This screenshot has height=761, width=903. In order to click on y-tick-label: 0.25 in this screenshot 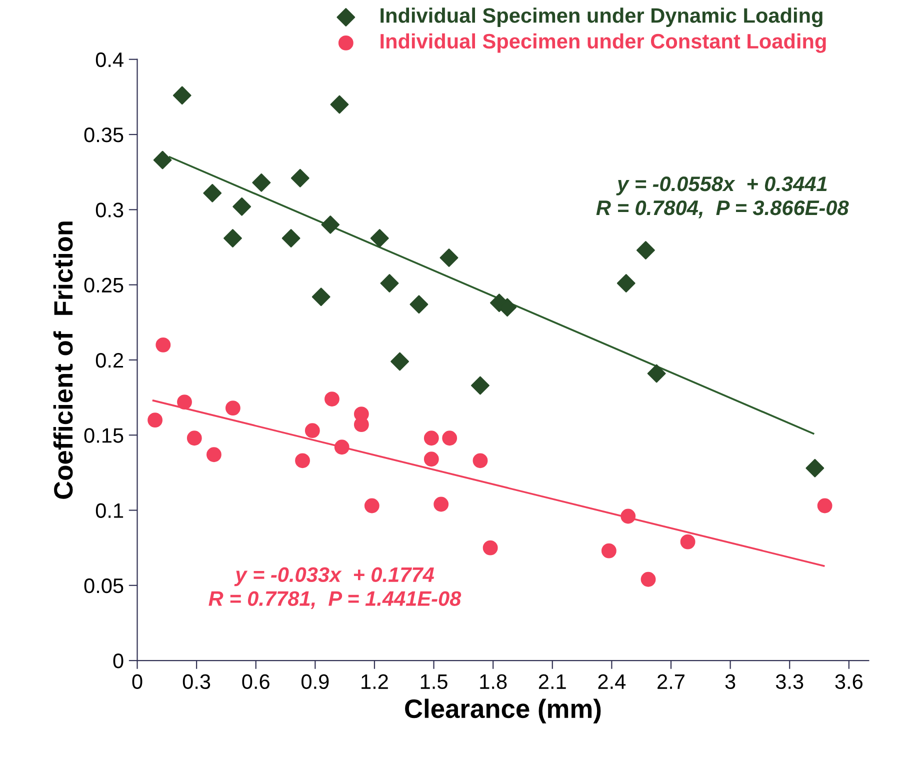, I will do `click(104, 285)`.